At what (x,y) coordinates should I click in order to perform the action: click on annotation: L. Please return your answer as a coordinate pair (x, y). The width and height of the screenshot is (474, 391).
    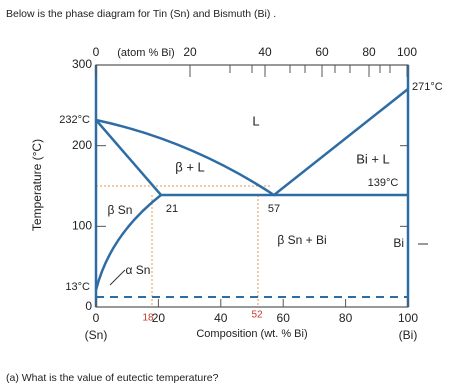
    Looking at the image, I should click on (255, 120).